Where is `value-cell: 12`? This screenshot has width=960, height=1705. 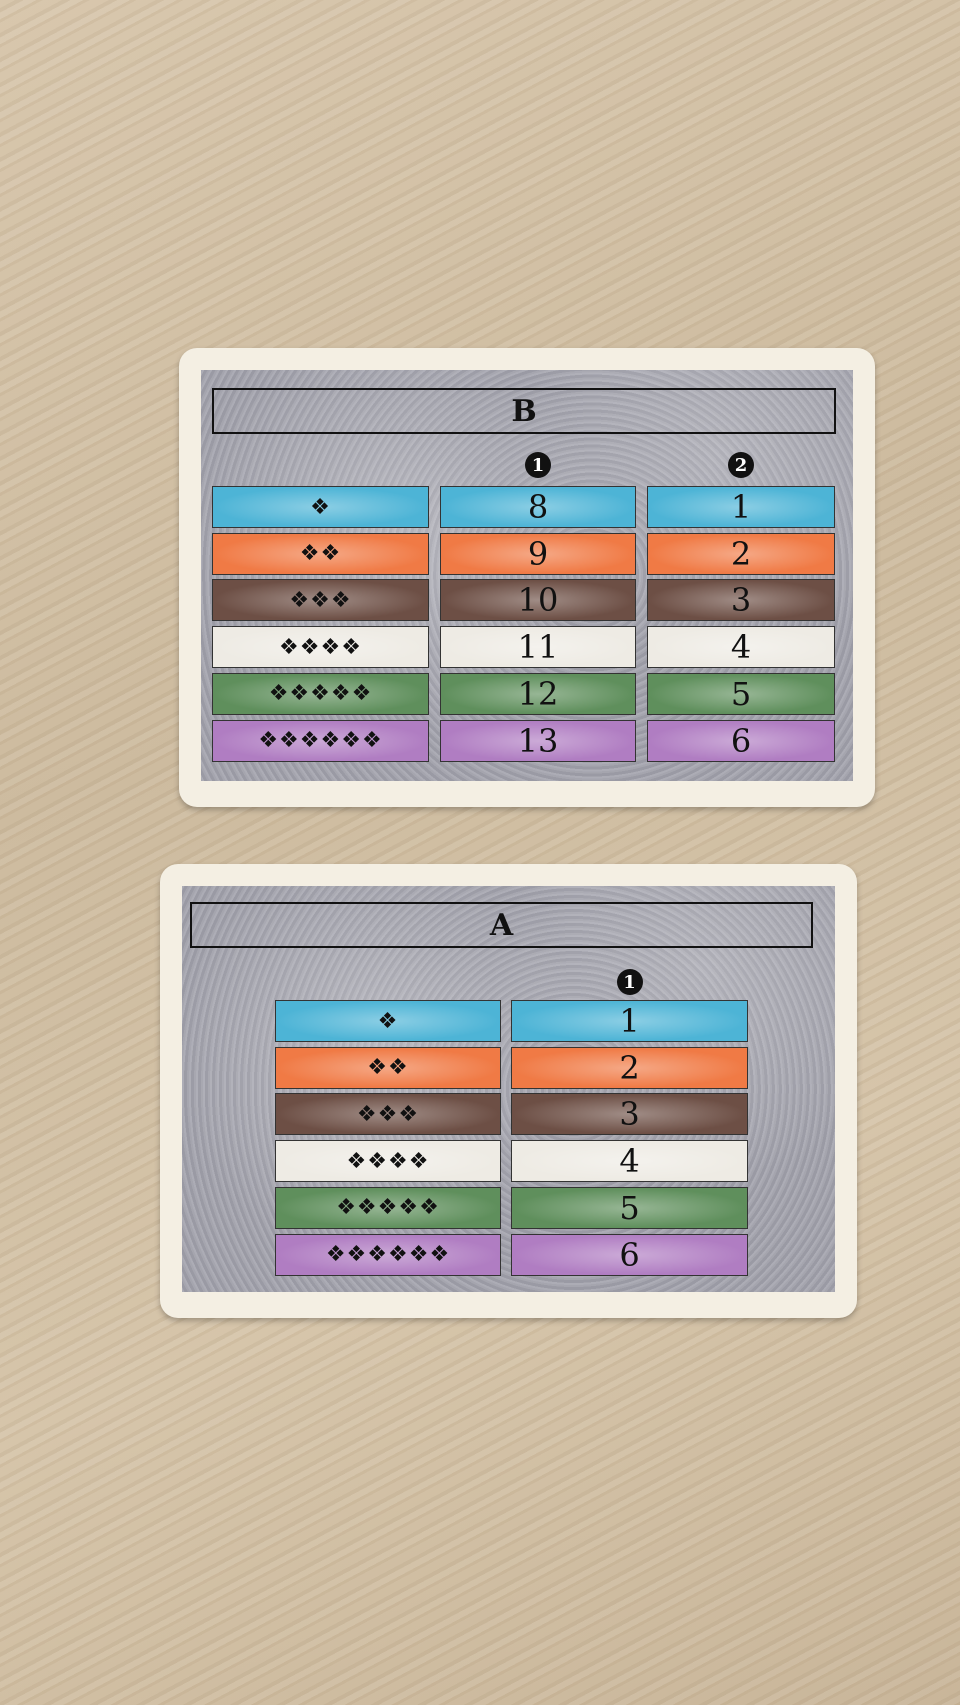
value-cell: 12 is located at coordinates (538, 693).